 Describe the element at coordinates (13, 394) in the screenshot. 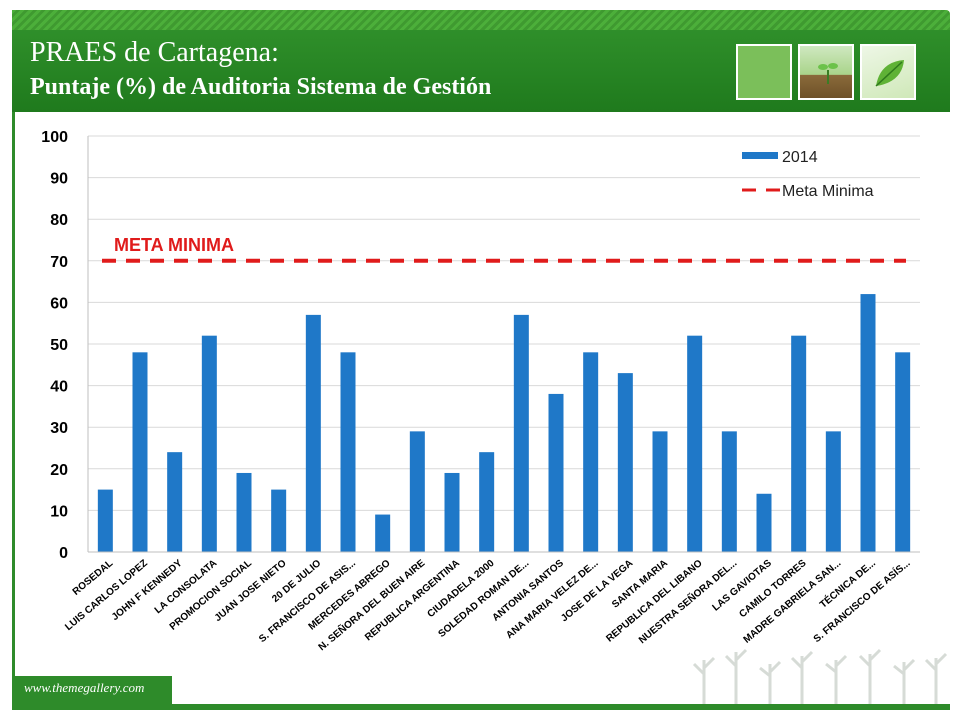

I see `left-rail` at that location.